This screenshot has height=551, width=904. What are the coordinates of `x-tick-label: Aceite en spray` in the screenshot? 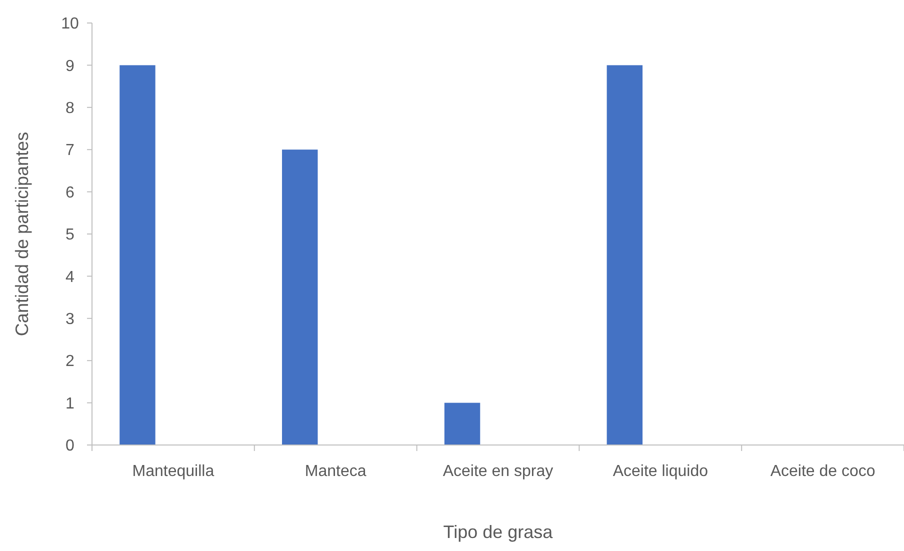 It's located at (498, 471).